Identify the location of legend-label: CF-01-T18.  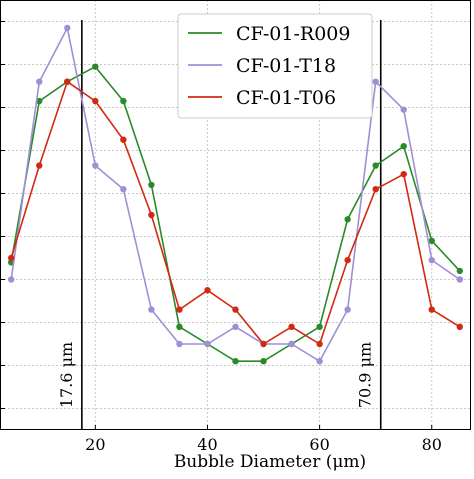
(286, 66).